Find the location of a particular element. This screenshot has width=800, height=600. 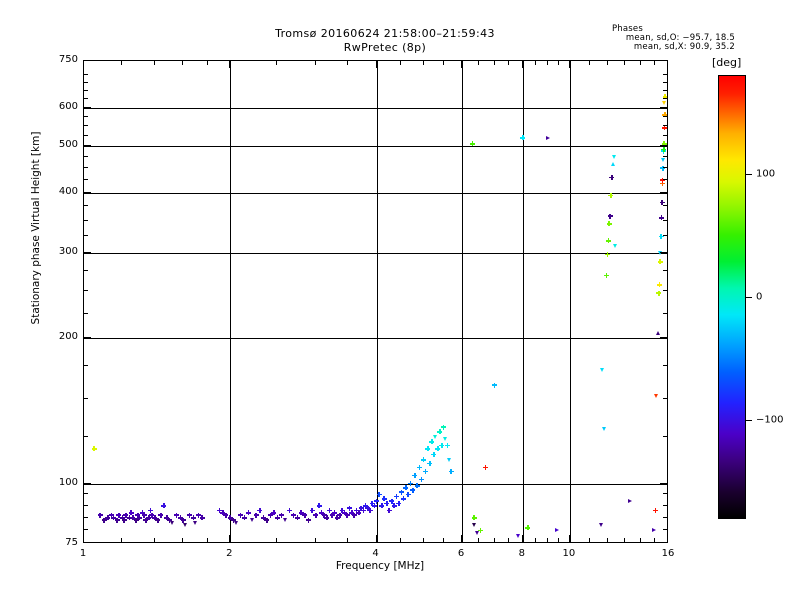

colorbar-gradient is located at coordinates (732, 297).